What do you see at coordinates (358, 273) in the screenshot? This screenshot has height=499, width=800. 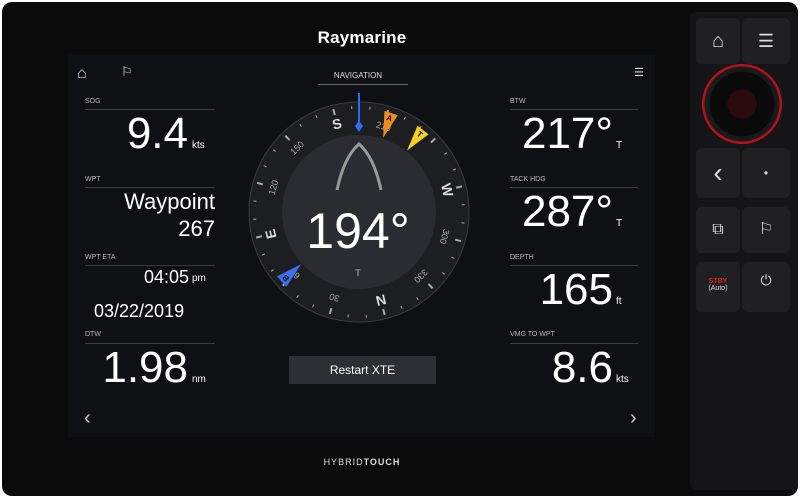 I see `heading-ref: T` at bounding box center [358, 273].